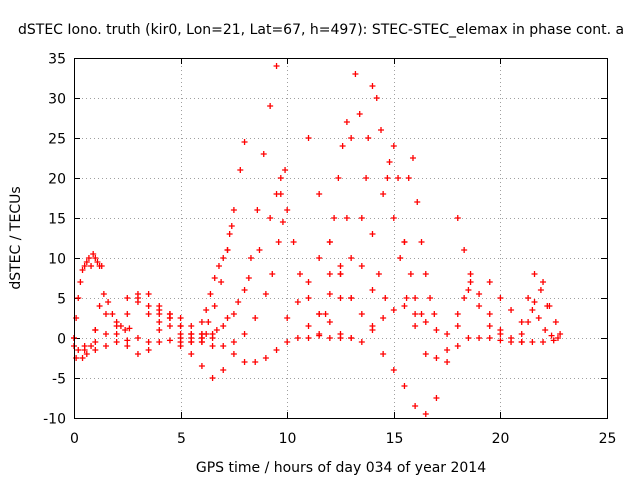 Image resolution: width=640 pixels, height=480 pixels. Describe the element at coordinates (343, 439) in the screenshot. I see `x-tick-labels: 0 5 10 15 20 25` at that location.